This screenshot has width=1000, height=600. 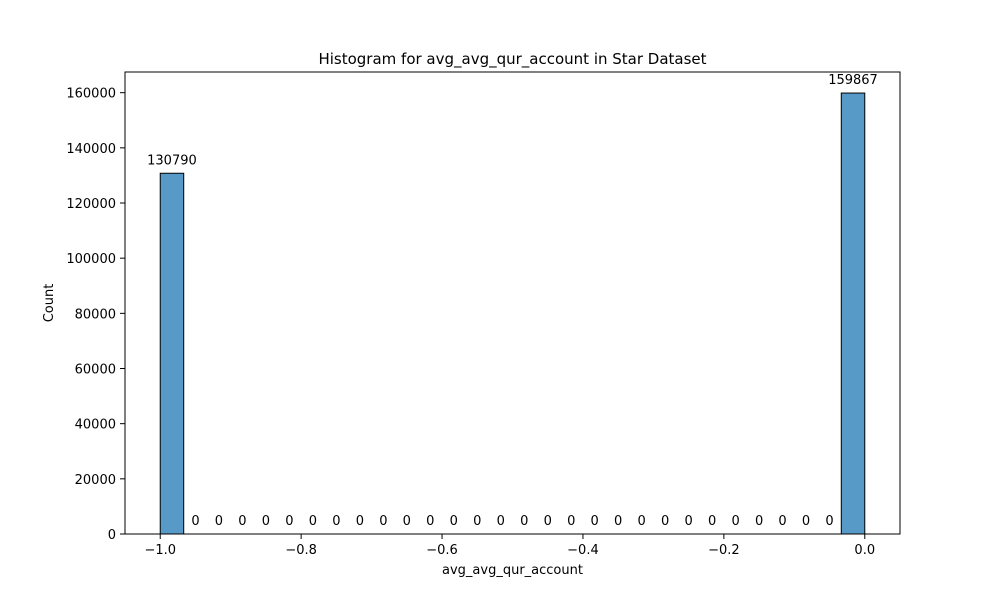 What do you see at coordinates (509, 546) in the screenshot?
I see `x-axis: −1.0 −0.8 −0.6 −0.4 −0.2 0.0` at bounding box center [509, 546].